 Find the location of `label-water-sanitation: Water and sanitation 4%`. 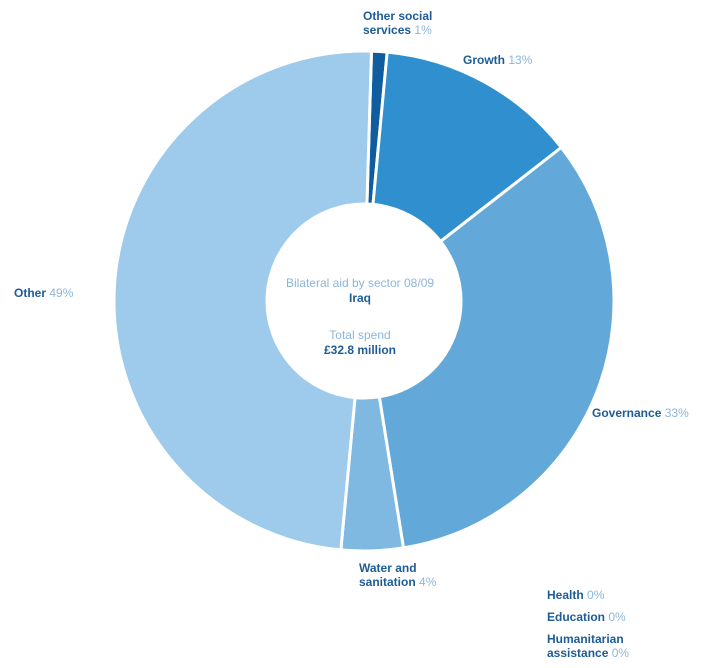

label-water-sanitation: Water and sanitation 4% is located at coordinates (397, 575).